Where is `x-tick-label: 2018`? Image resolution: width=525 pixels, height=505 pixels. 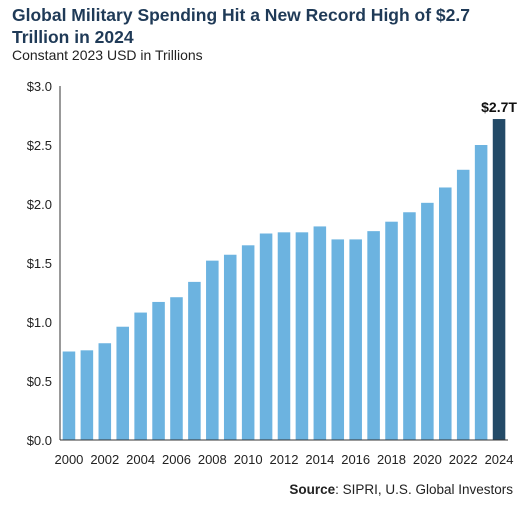
x-tick-label: 2018 is located at coordinates (391, 459).